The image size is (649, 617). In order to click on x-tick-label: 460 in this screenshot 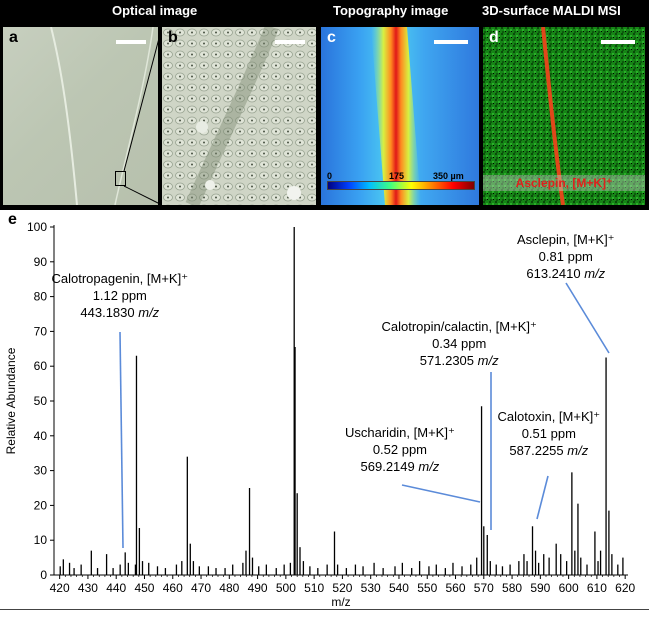, I will do `click(173, 588)`.